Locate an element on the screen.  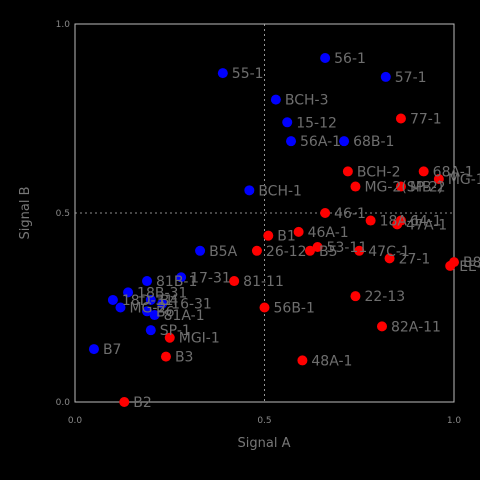
y-axis-label: Signal B is located at coordinates (25, 213).